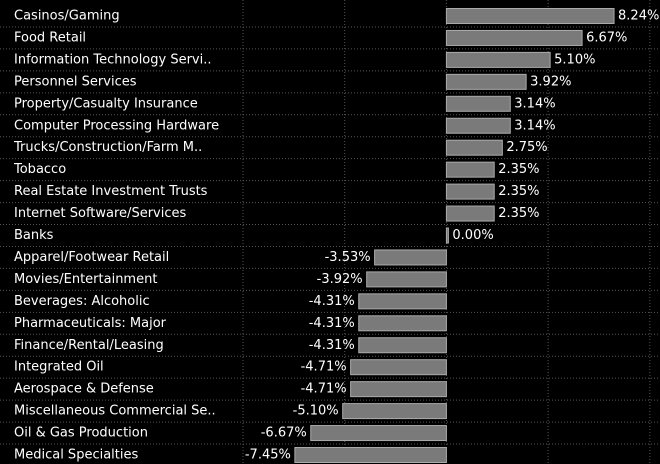 This screenshot has height=464, width=660. What do you see at coordinates (91, 257) in the screenshot?
I see `category-label: Apparel/Footwear Retail` at bounding box center [91, 257].